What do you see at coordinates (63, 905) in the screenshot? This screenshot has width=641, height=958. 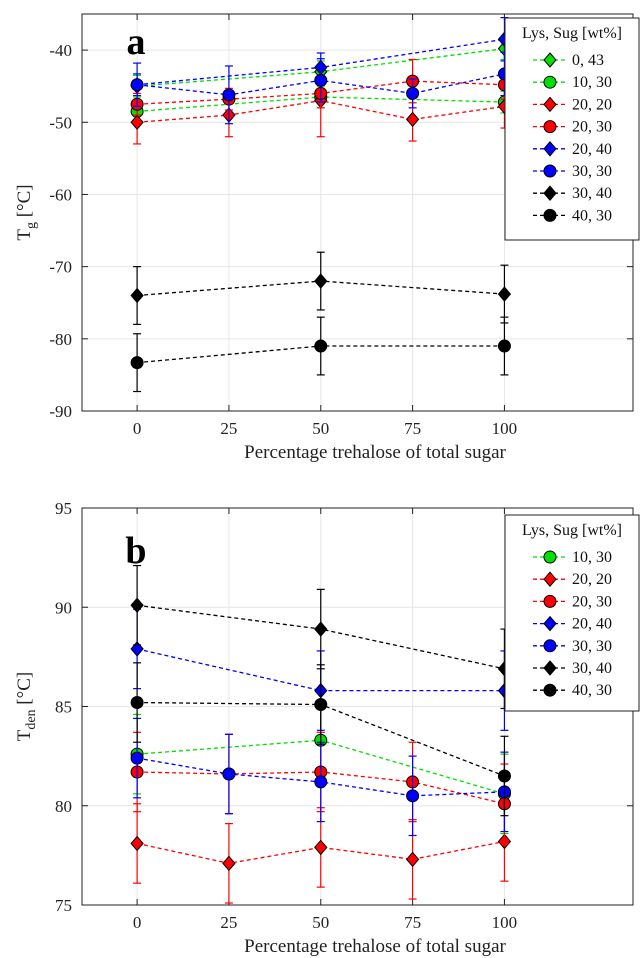 I see `y-tick-label: 75` at bounding box center [63, 905].